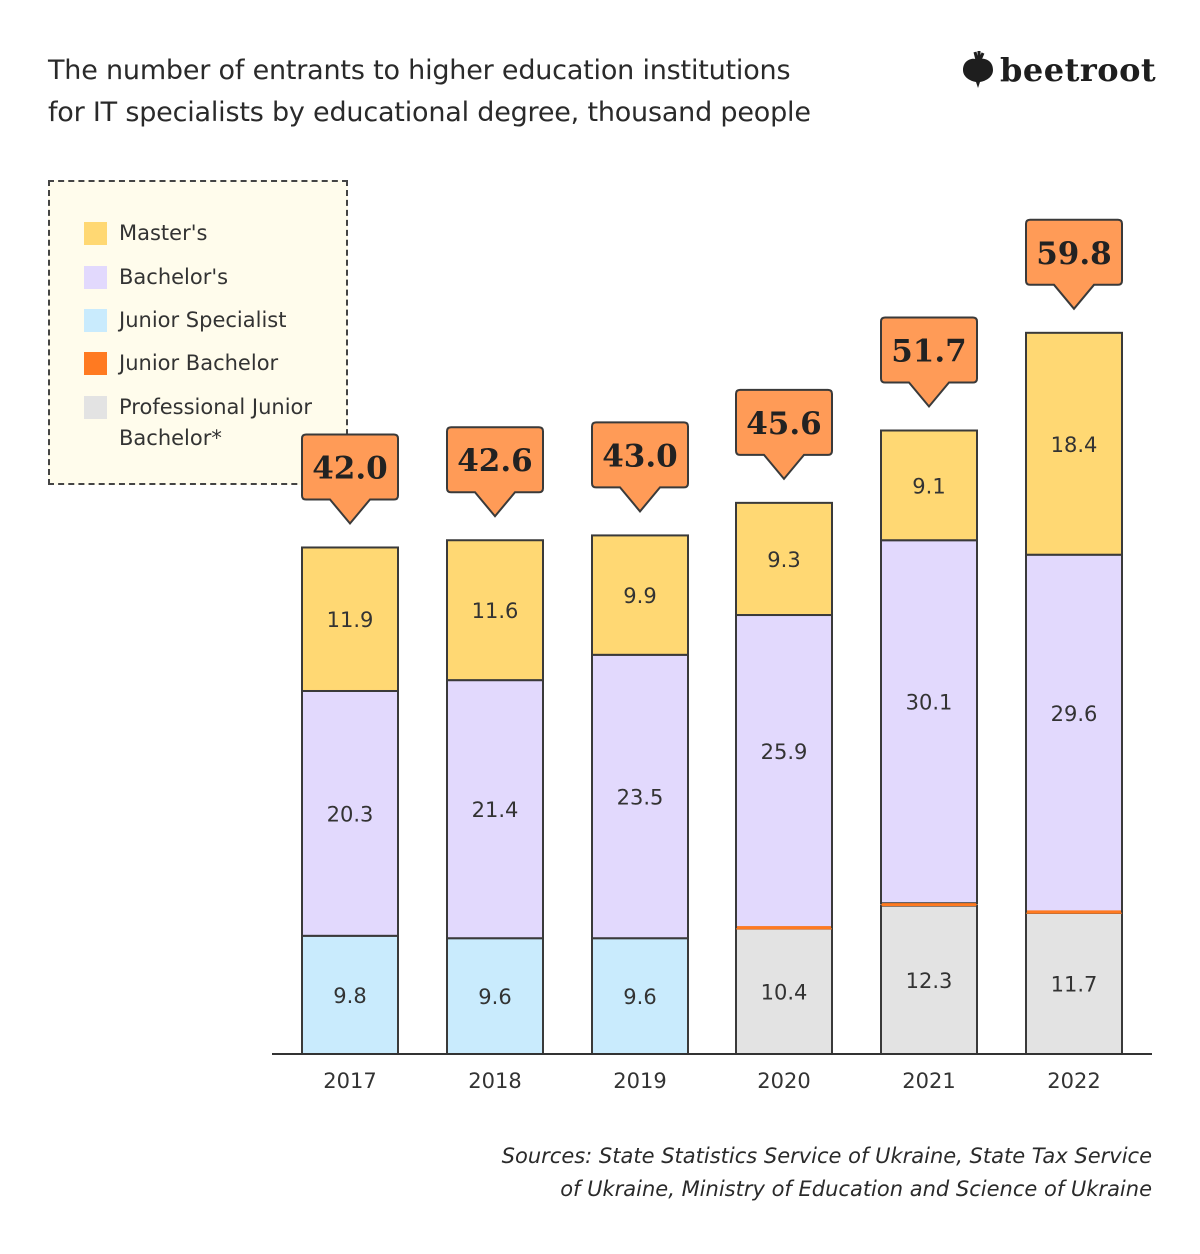 This screenshot has width=1200, height=1254. I want to click on total-label: 42.0, so click(350, 468).